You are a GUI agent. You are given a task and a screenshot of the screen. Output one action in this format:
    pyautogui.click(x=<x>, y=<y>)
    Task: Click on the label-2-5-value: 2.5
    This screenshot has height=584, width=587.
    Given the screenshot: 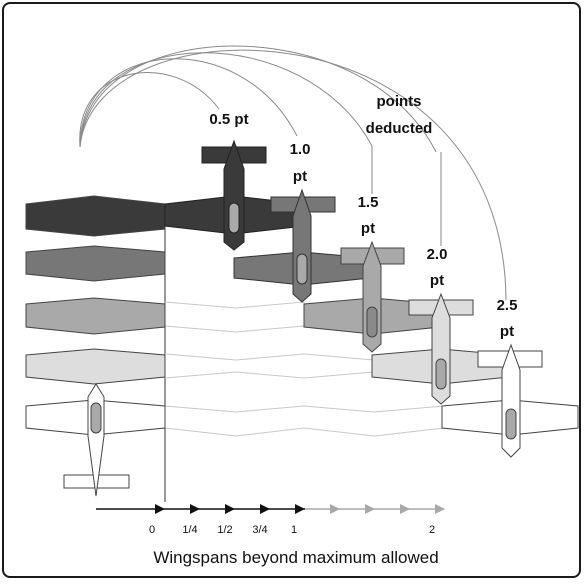 What is the action you would take?
    pyautogui.click(x=507, y=305)
    